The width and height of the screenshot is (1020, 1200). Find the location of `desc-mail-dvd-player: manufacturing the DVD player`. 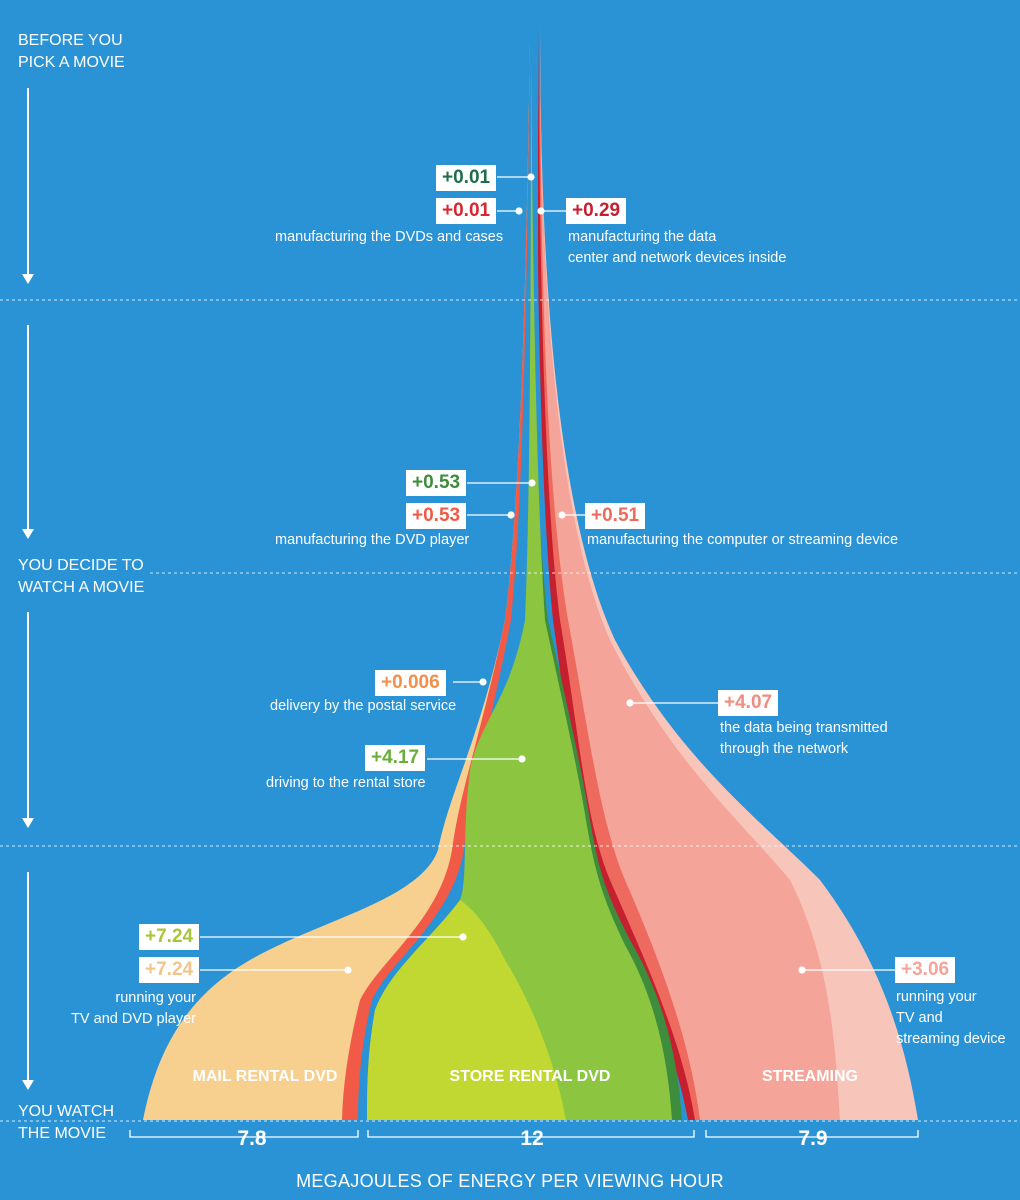

desc-mail-dvd-player: manufacturing the DVD player is located at coordinates (372, 540).